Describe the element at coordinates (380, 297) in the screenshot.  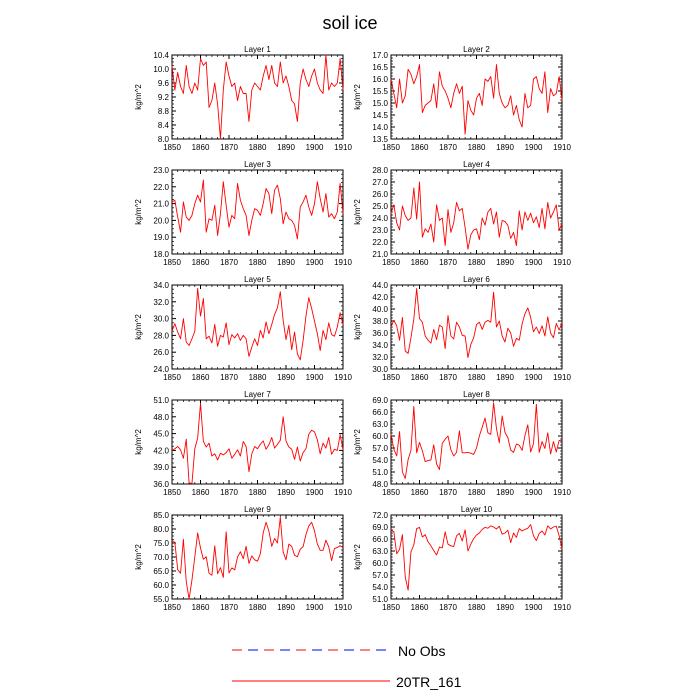
I see `y-tick-label: 42.0` at that location.